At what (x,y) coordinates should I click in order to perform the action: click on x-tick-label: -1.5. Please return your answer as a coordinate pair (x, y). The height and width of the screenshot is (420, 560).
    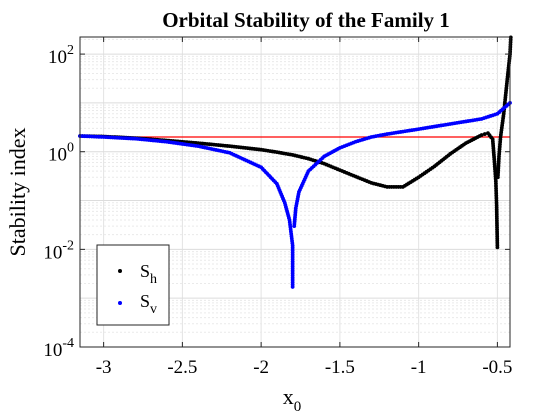
    Looking at the image, I should click on (340, 367).